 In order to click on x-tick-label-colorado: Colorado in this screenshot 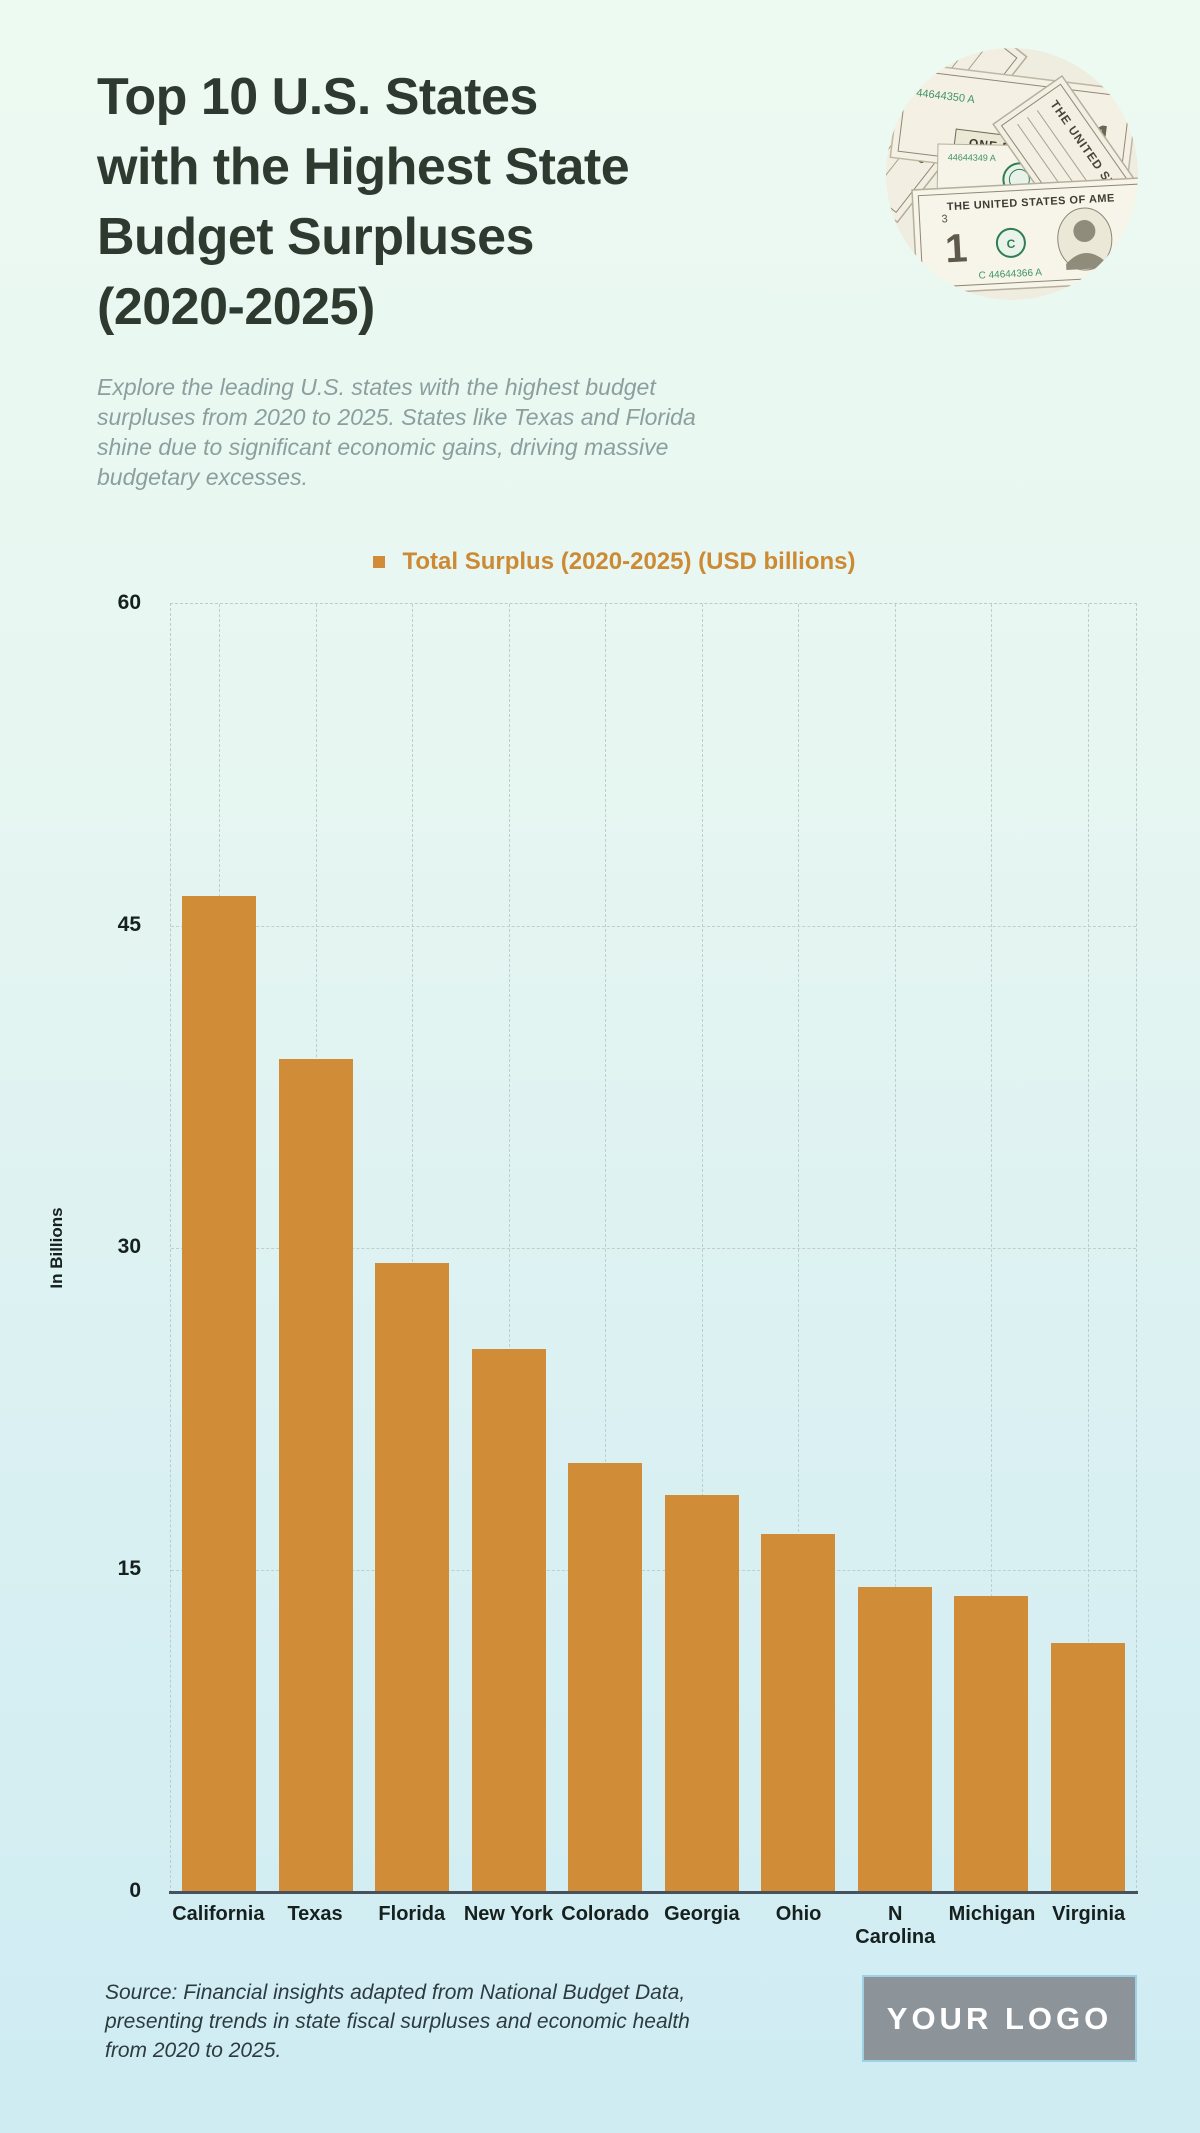, I will do `click(605, 1914)`.